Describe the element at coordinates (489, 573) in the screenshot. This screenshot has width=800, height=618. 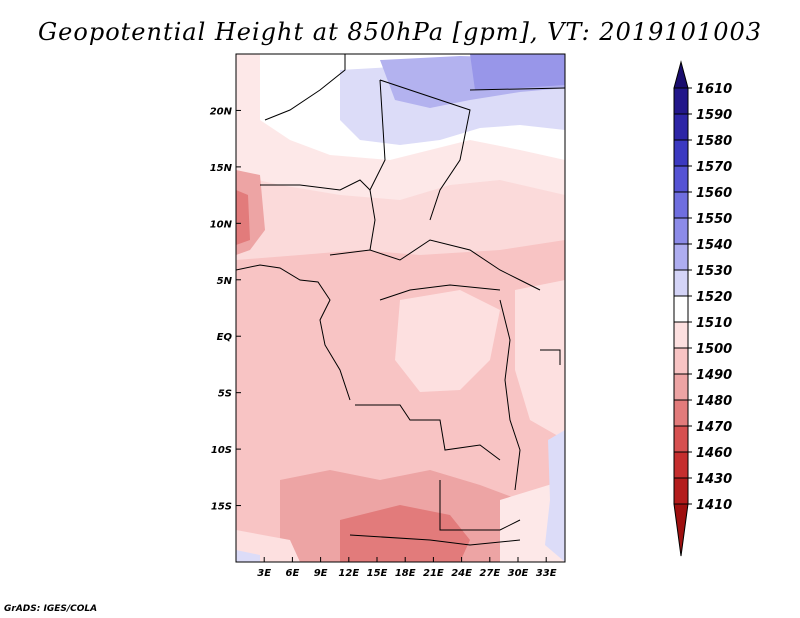
I see `lon-tick-label: 27E` at that location.